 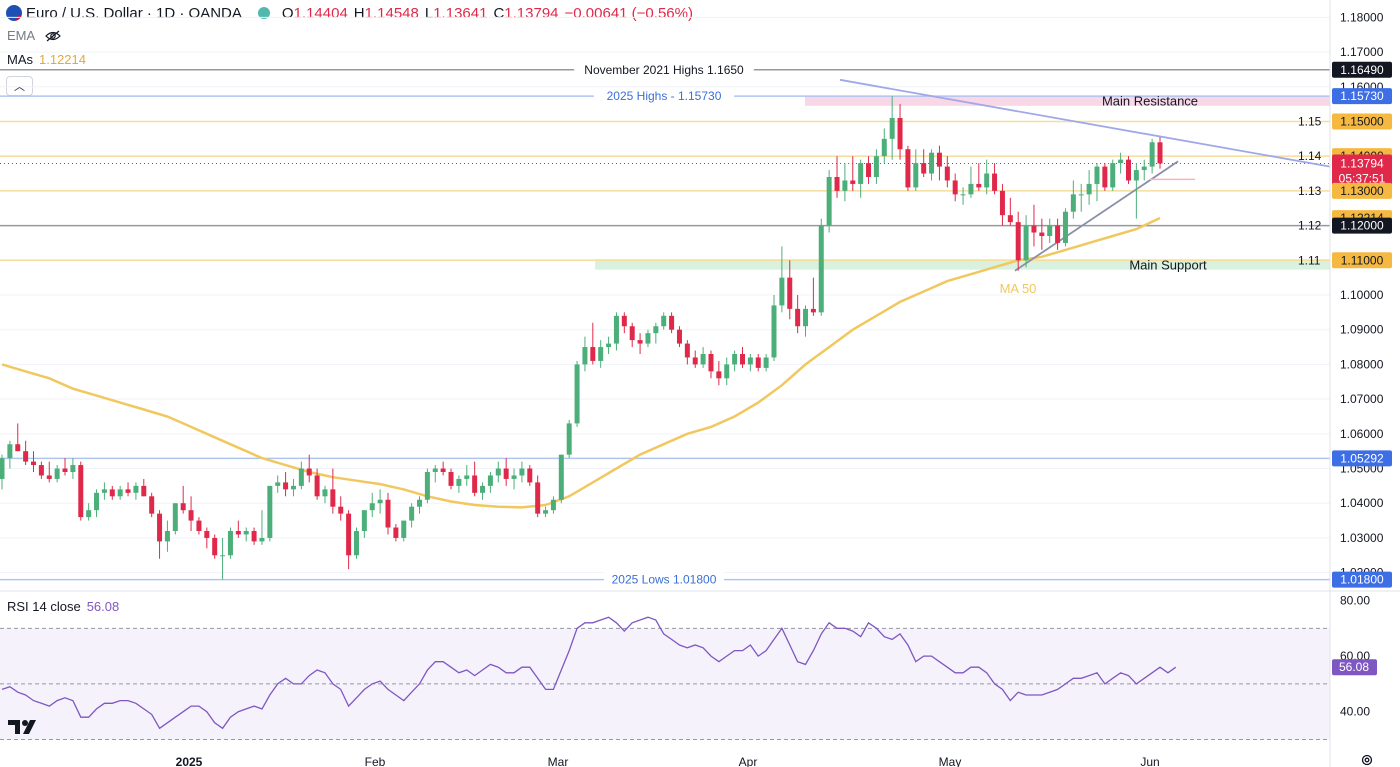 I want to click on mas-indicator: MAs 1.12214, so click(x=46, y=59).